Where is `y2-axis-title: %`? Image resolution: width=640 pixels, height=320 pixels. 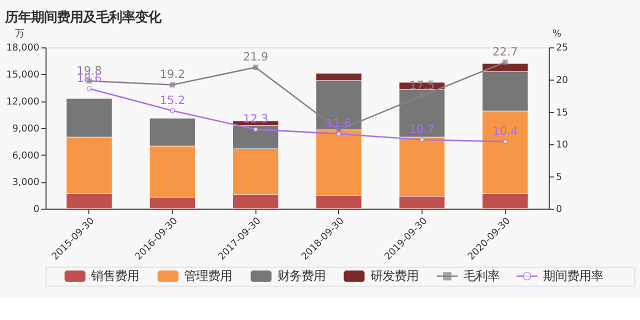
y2-axis-title: % is located at coordinates (557, 34).